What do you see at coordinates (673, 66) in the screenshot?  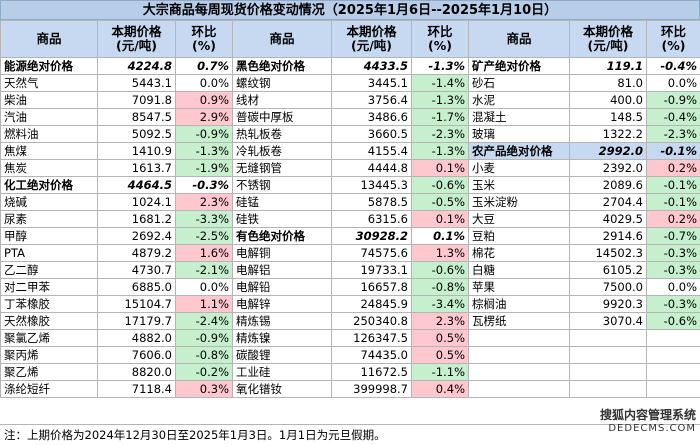 I see `commodity-change: -0.4%` at bounding box center [673, 66].